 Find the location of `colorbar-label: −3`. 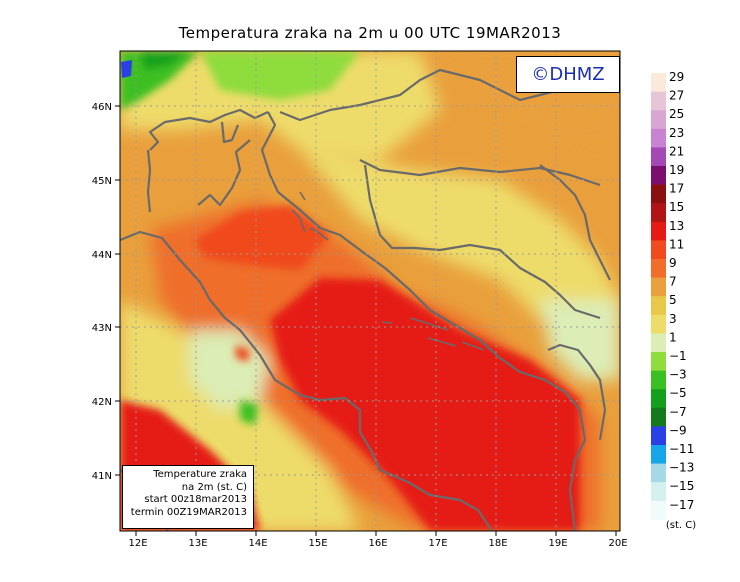

colorbar-label: −3 is located at coordinates (678, 375).